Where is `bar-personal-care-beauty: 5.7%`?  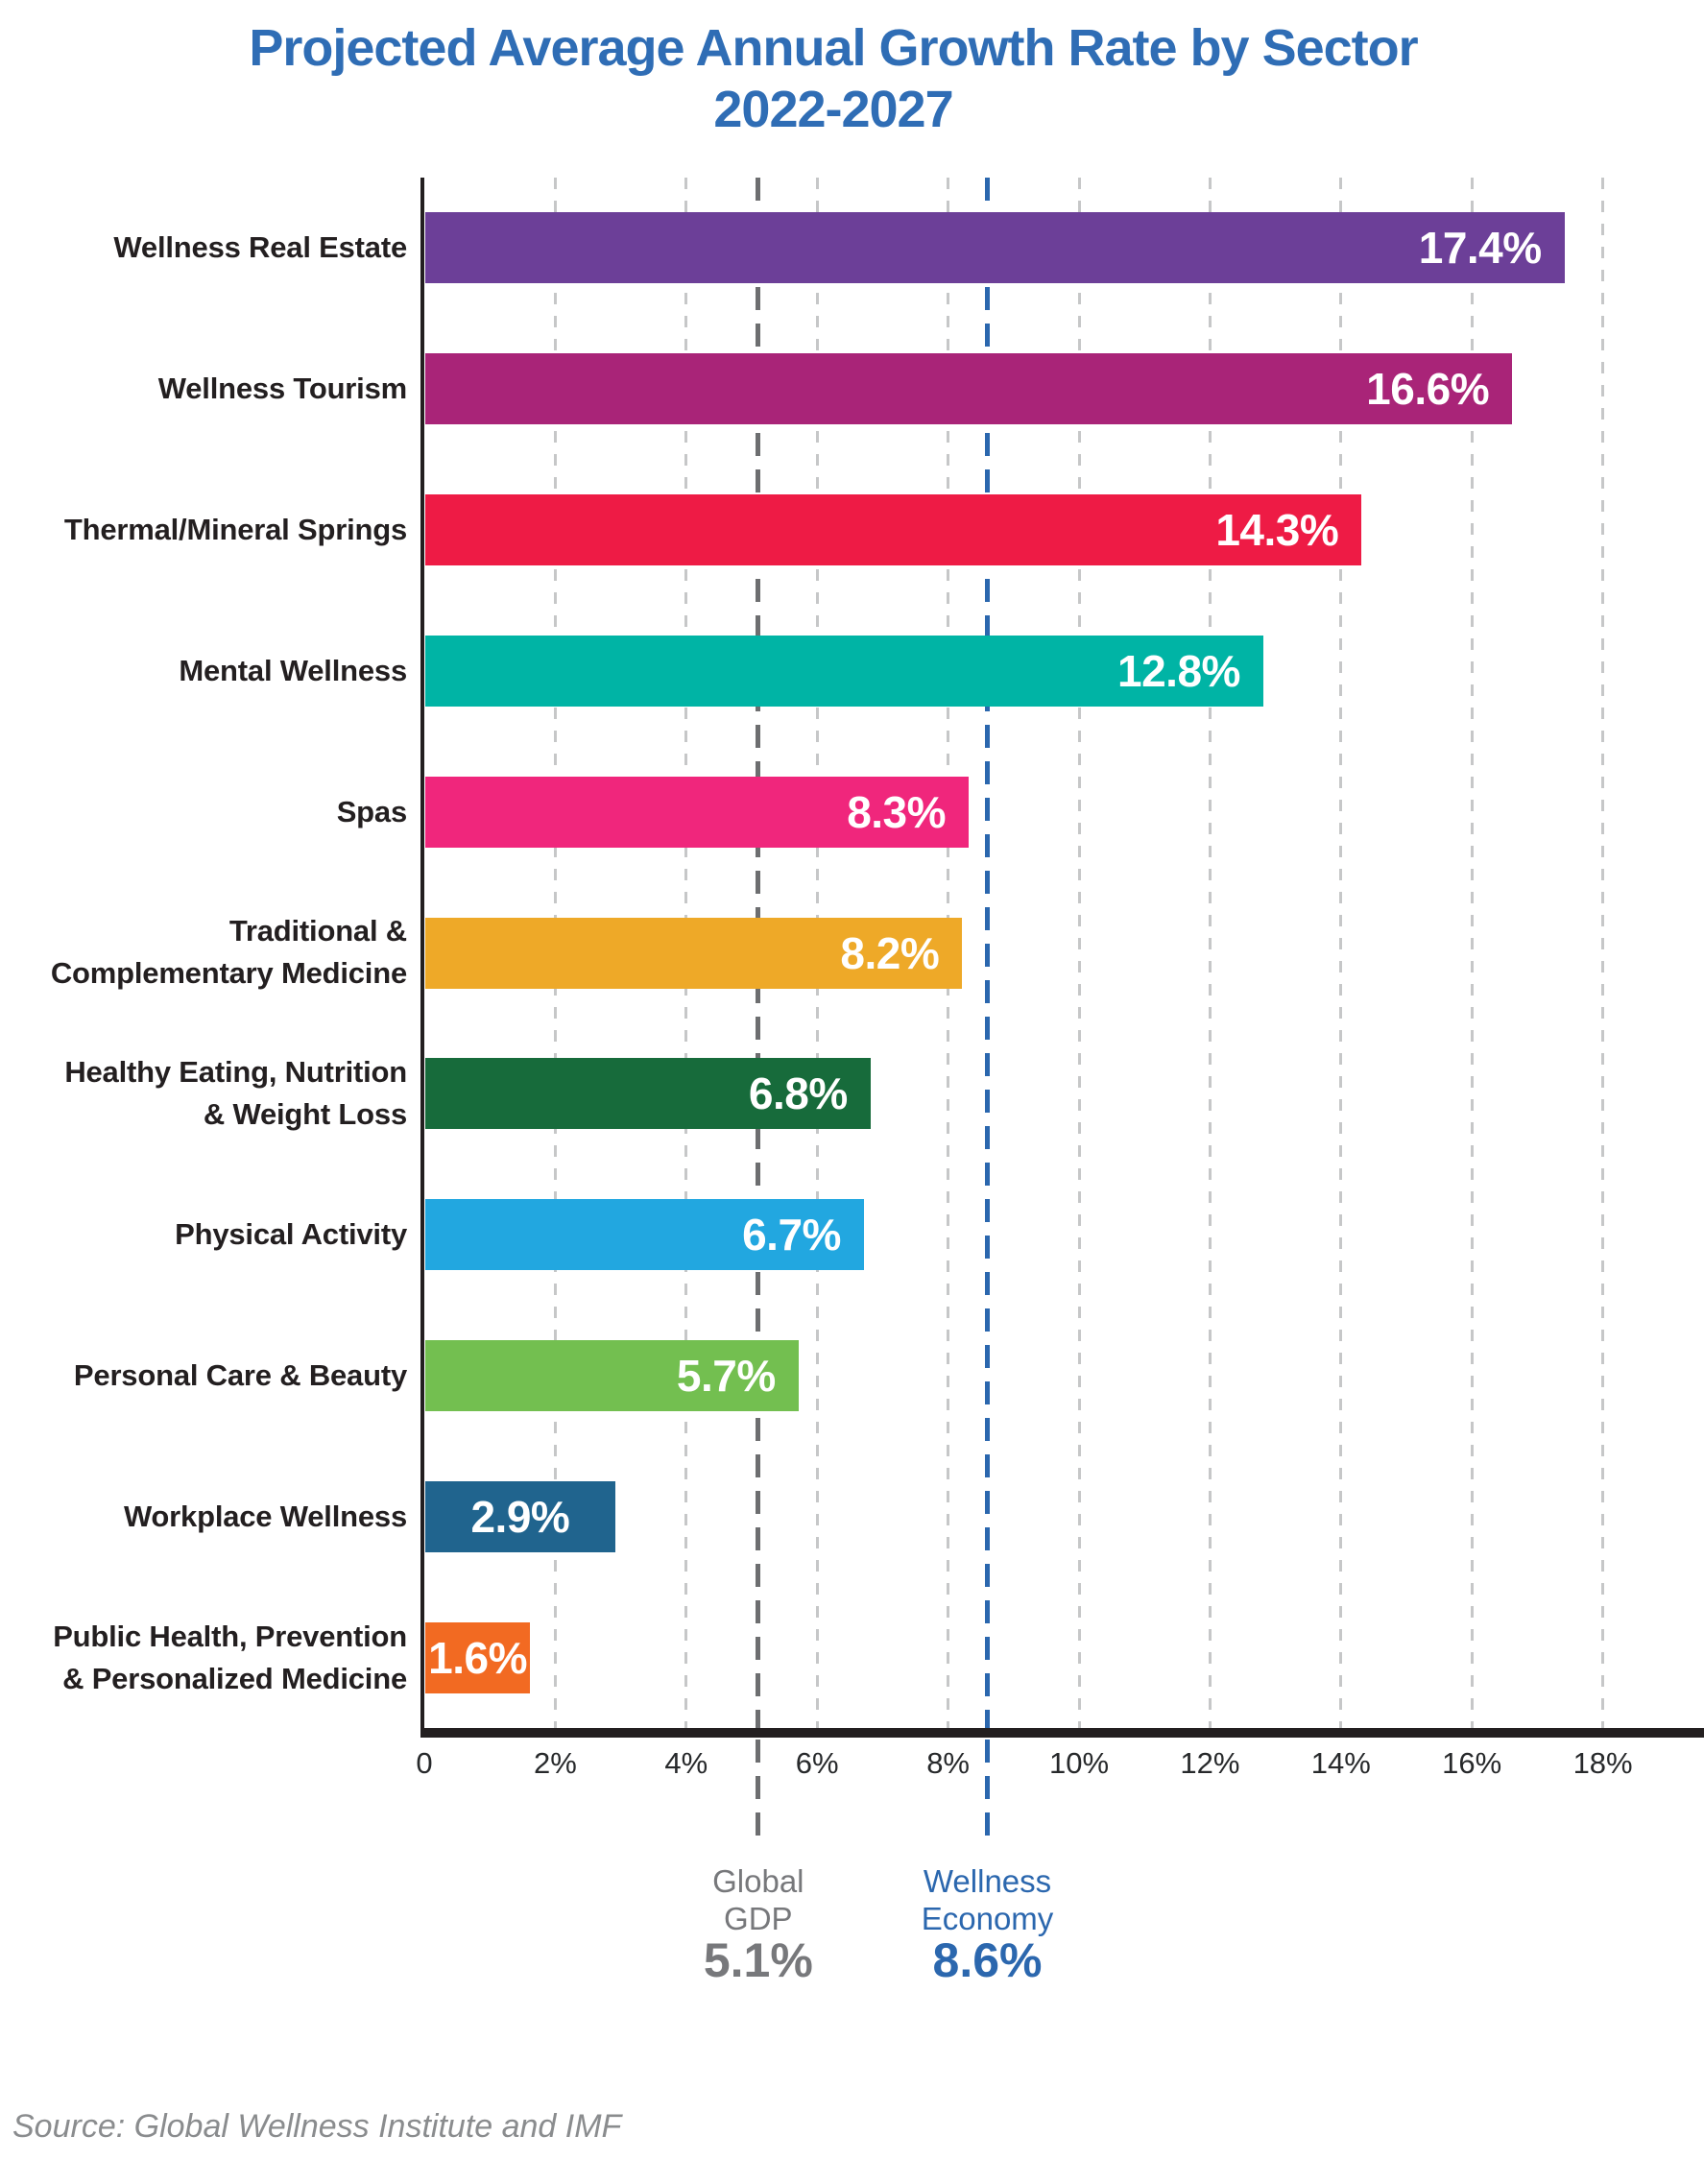
bar-personal-care-beauty: 5.7% is located at coordinates (612, 1375).